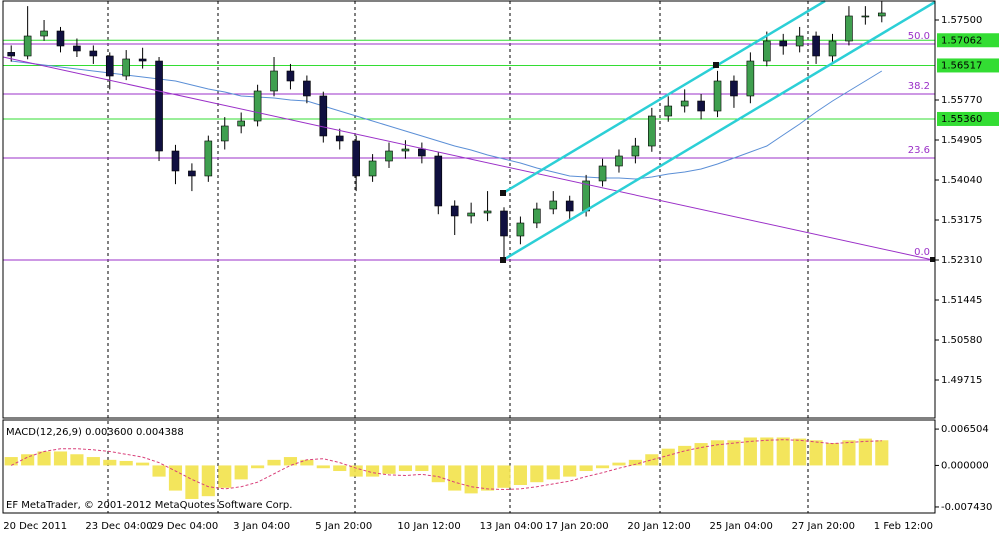 This screenshot has width=1001, height=538. I want to click on macd-title: MACD(12,26,9) 0.003600 0.004388, so click(95, 432).